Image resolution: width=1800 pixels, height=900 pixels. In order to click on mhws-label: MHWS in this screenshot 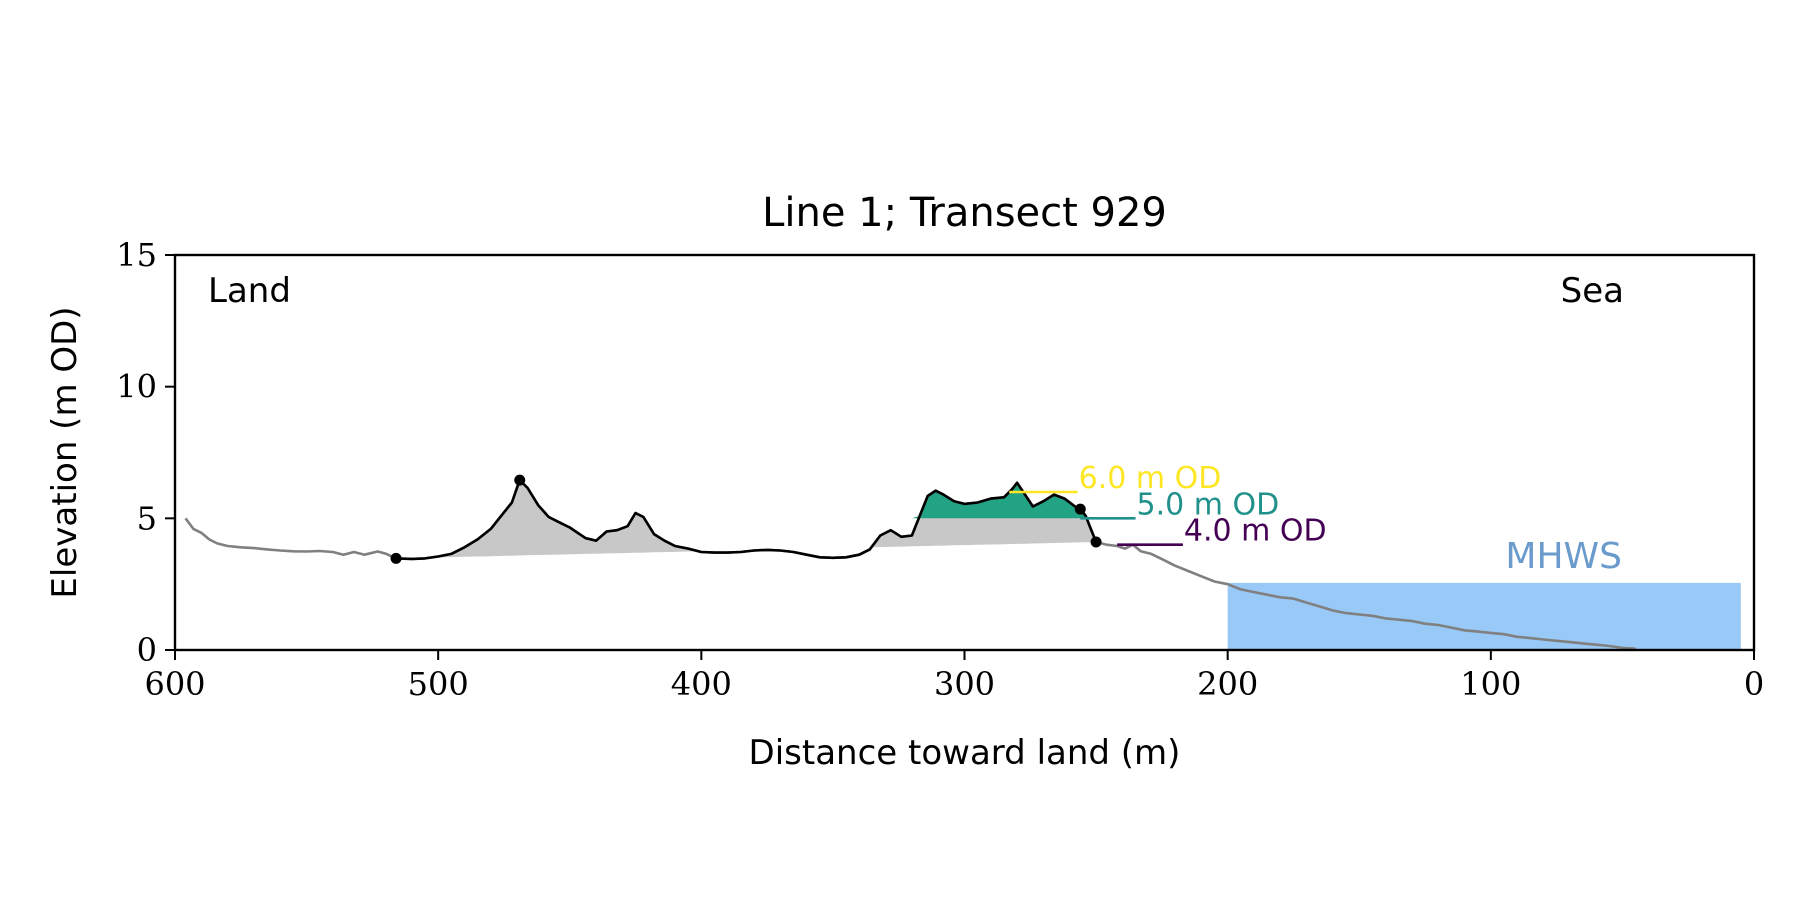, I will do `click(1563, 556)`.